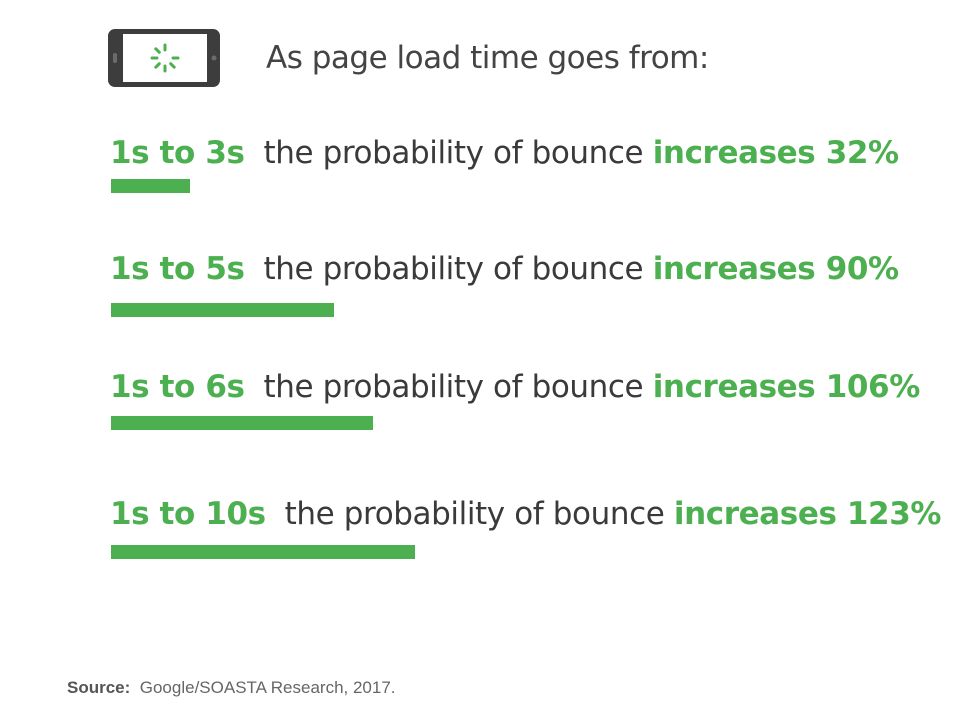 This screenshot has width=954, height=721. What do you see at coordinates (487, 58) in the screenshot?
I see `page-title: As page load time goes from:` at bounding box center [487, 58].